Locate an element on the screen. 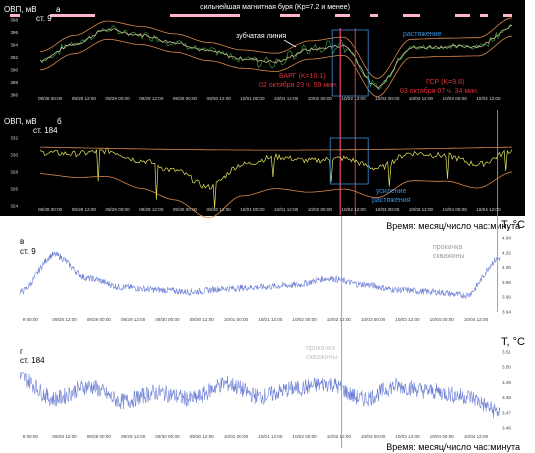  ytick-label: 326 is located at coordinates (14, 189).